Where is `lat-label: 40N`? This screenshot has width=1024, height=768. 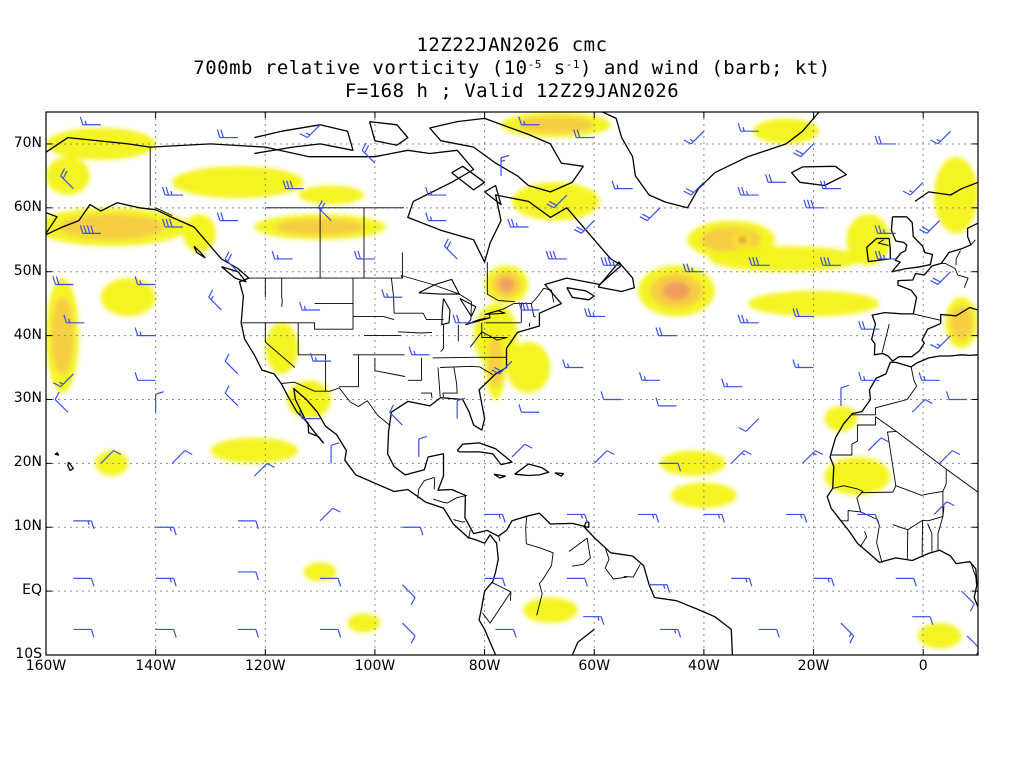
lat-label: 40N is located at coordinates (27, 334).